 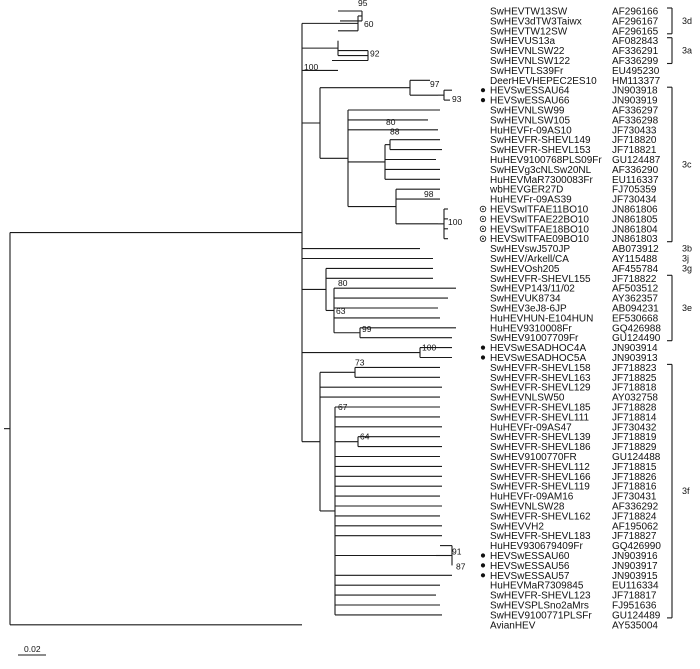 What do you see at coordinates (636, 338) in the screenshot?
I see `accession-number: GU124490` at bounding box center [636, 338].